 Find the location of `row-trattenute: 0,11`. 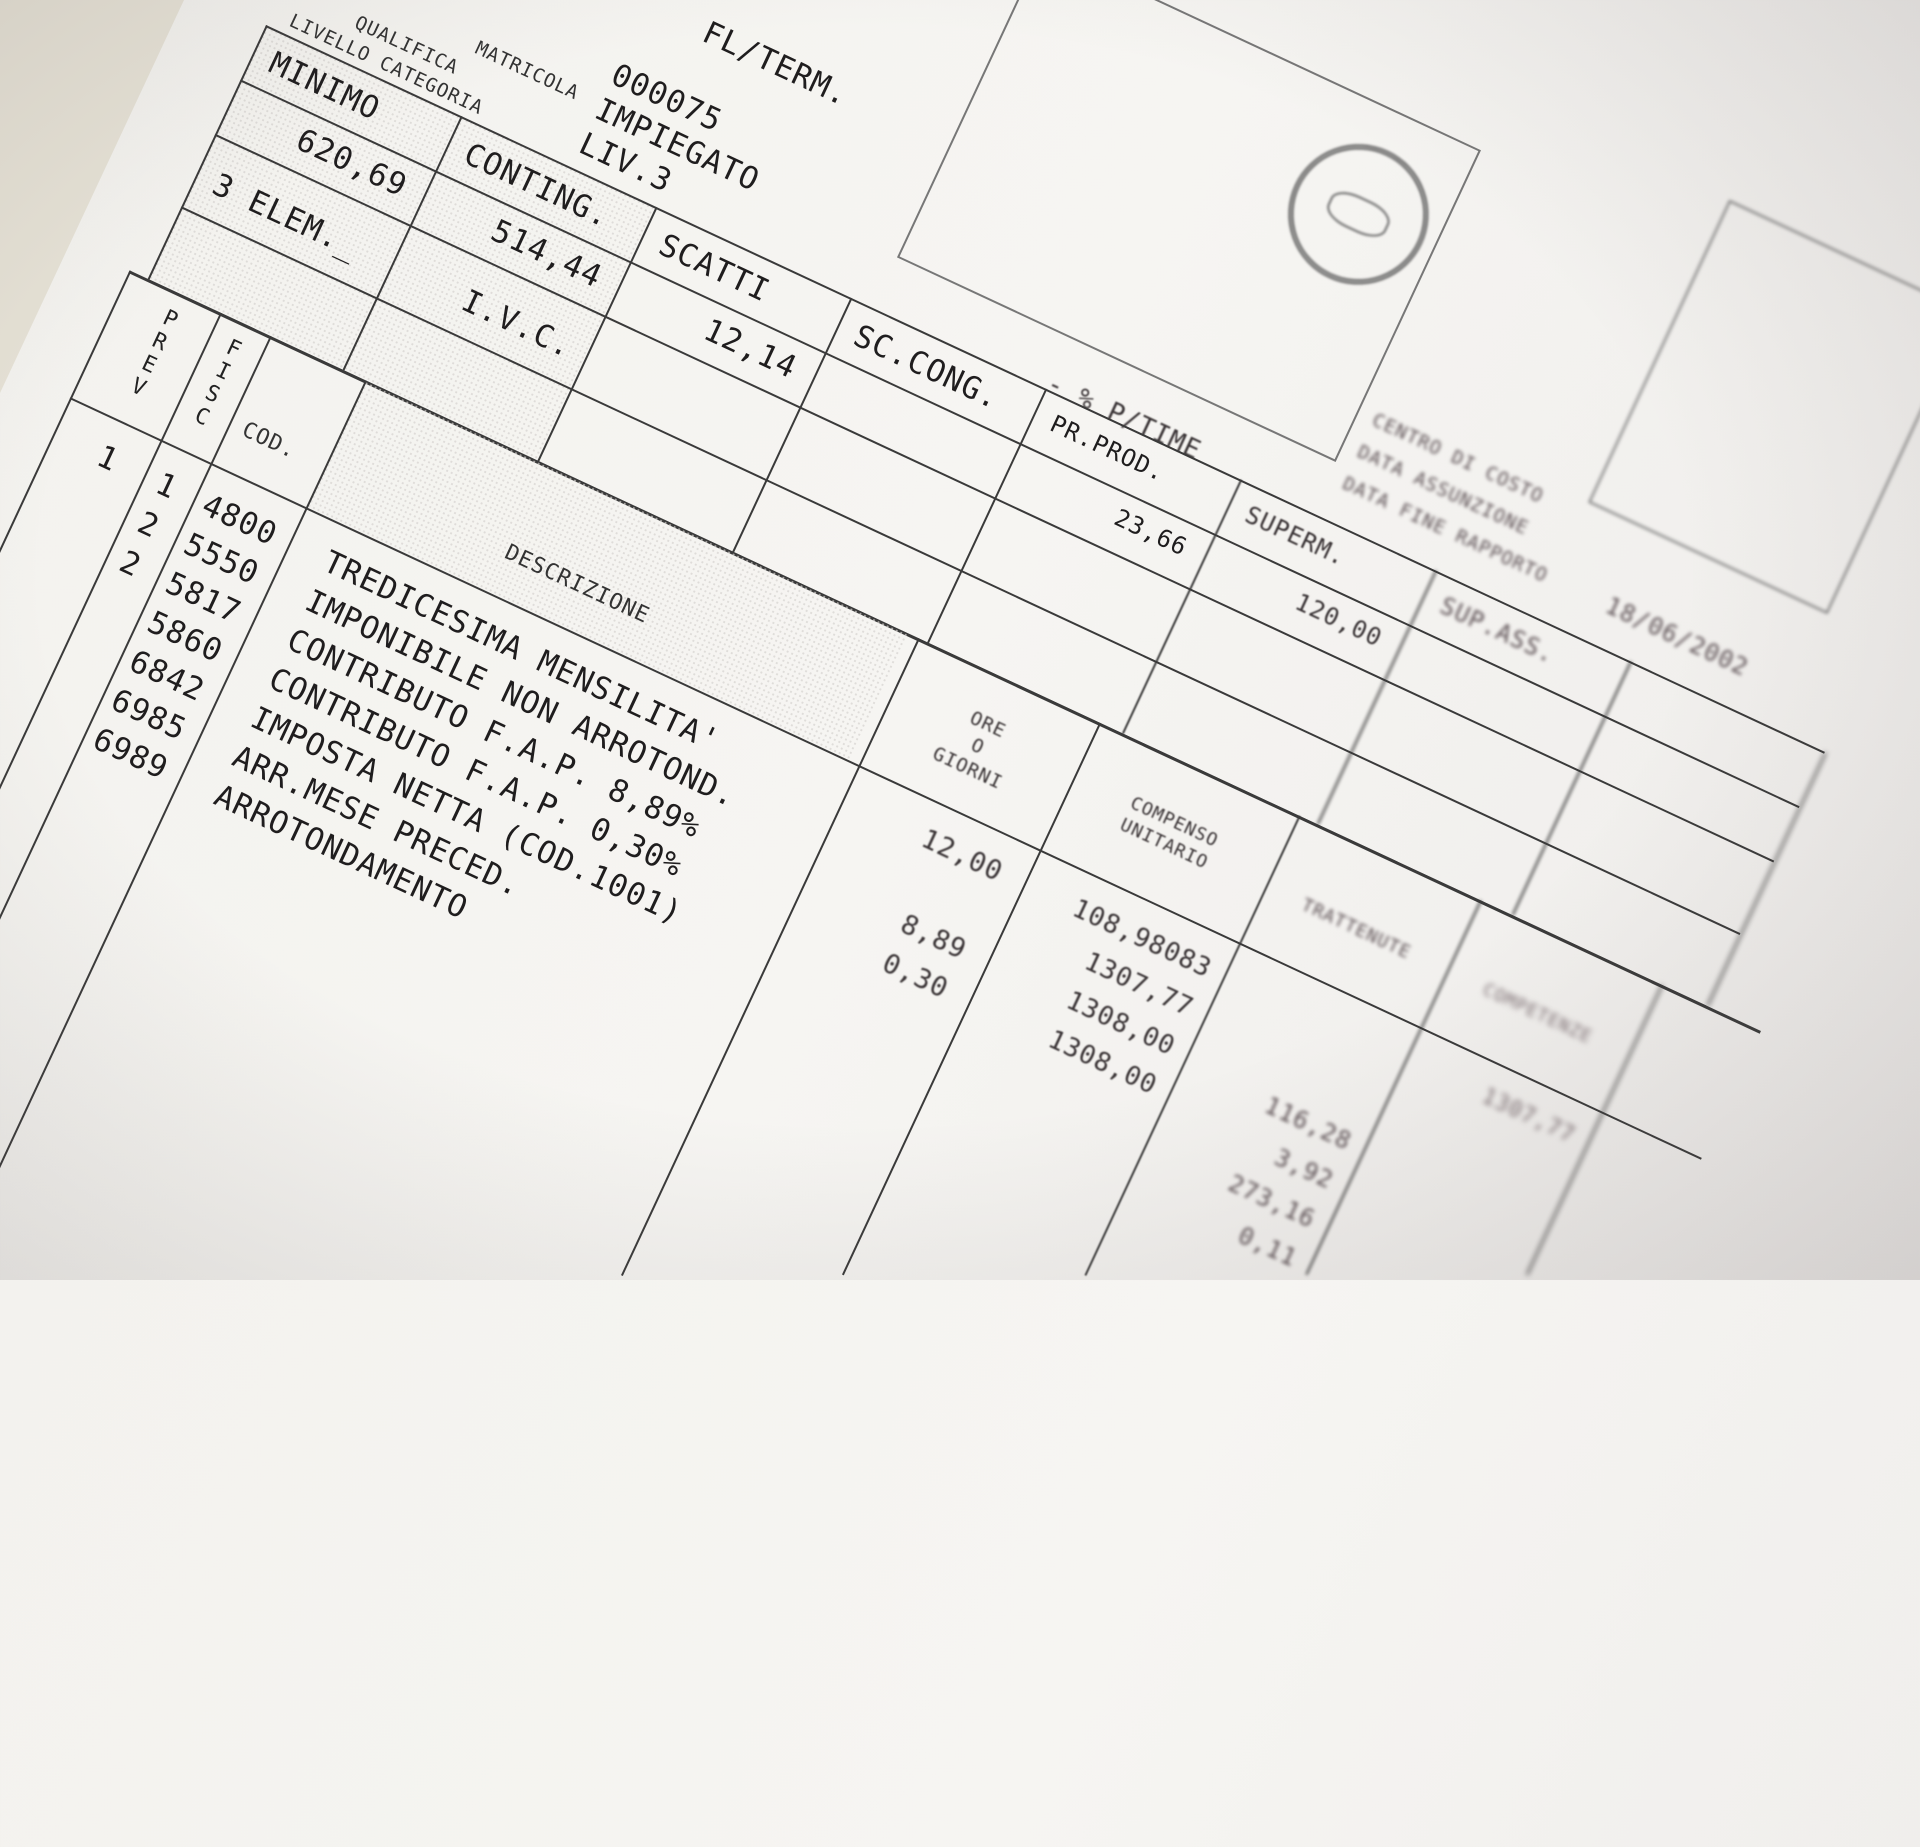

row-trattenute: 0,11 is located at coordinates (1267, 1247).